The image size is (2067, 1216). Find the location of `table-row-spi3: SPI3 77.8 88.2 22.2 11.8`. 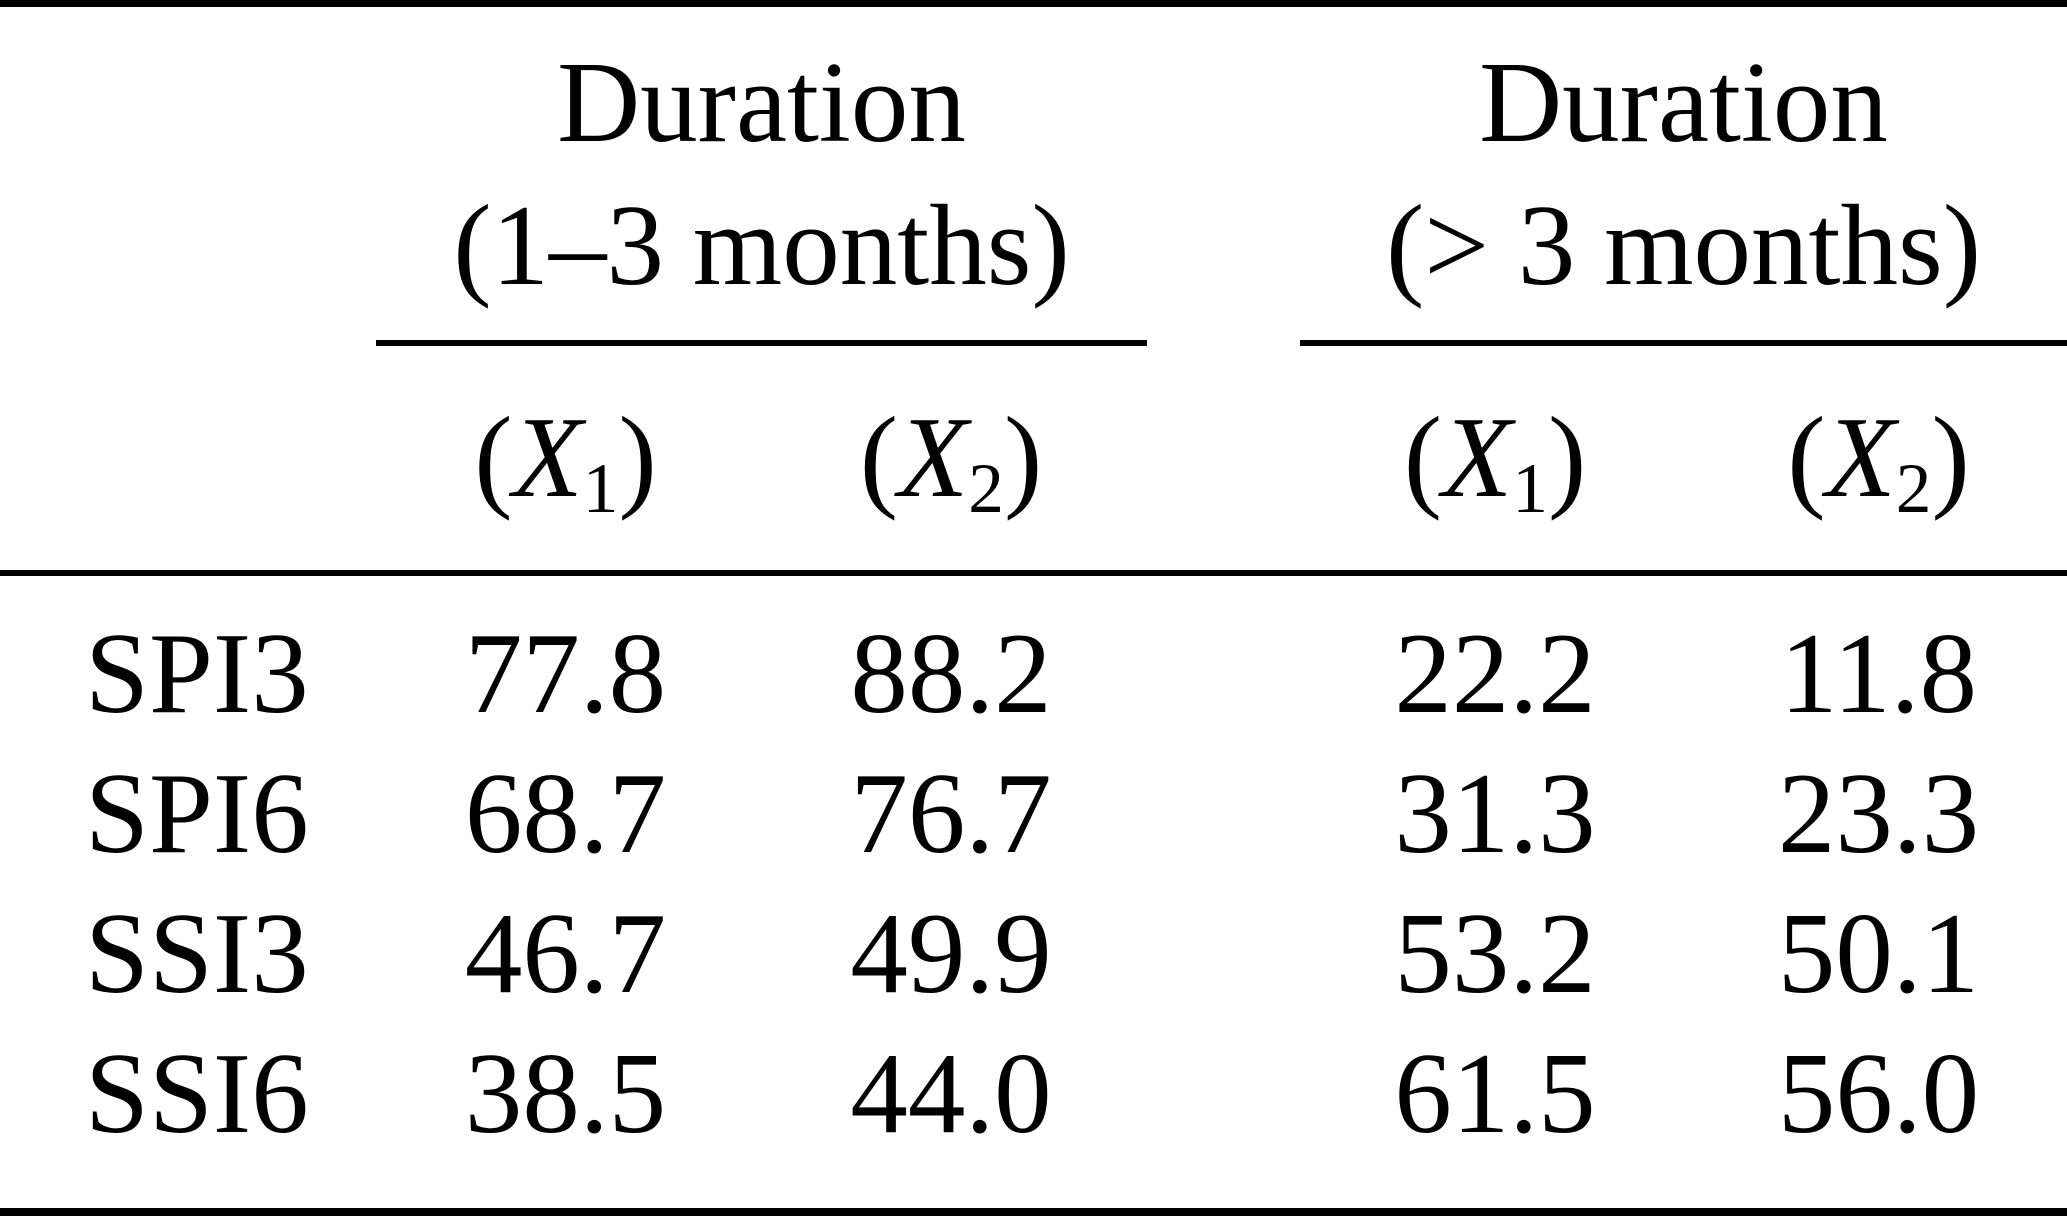

table-row-spi3: SPI3 77.8 88.2 22.2 11.8 is located at coordinates (1033, 658).